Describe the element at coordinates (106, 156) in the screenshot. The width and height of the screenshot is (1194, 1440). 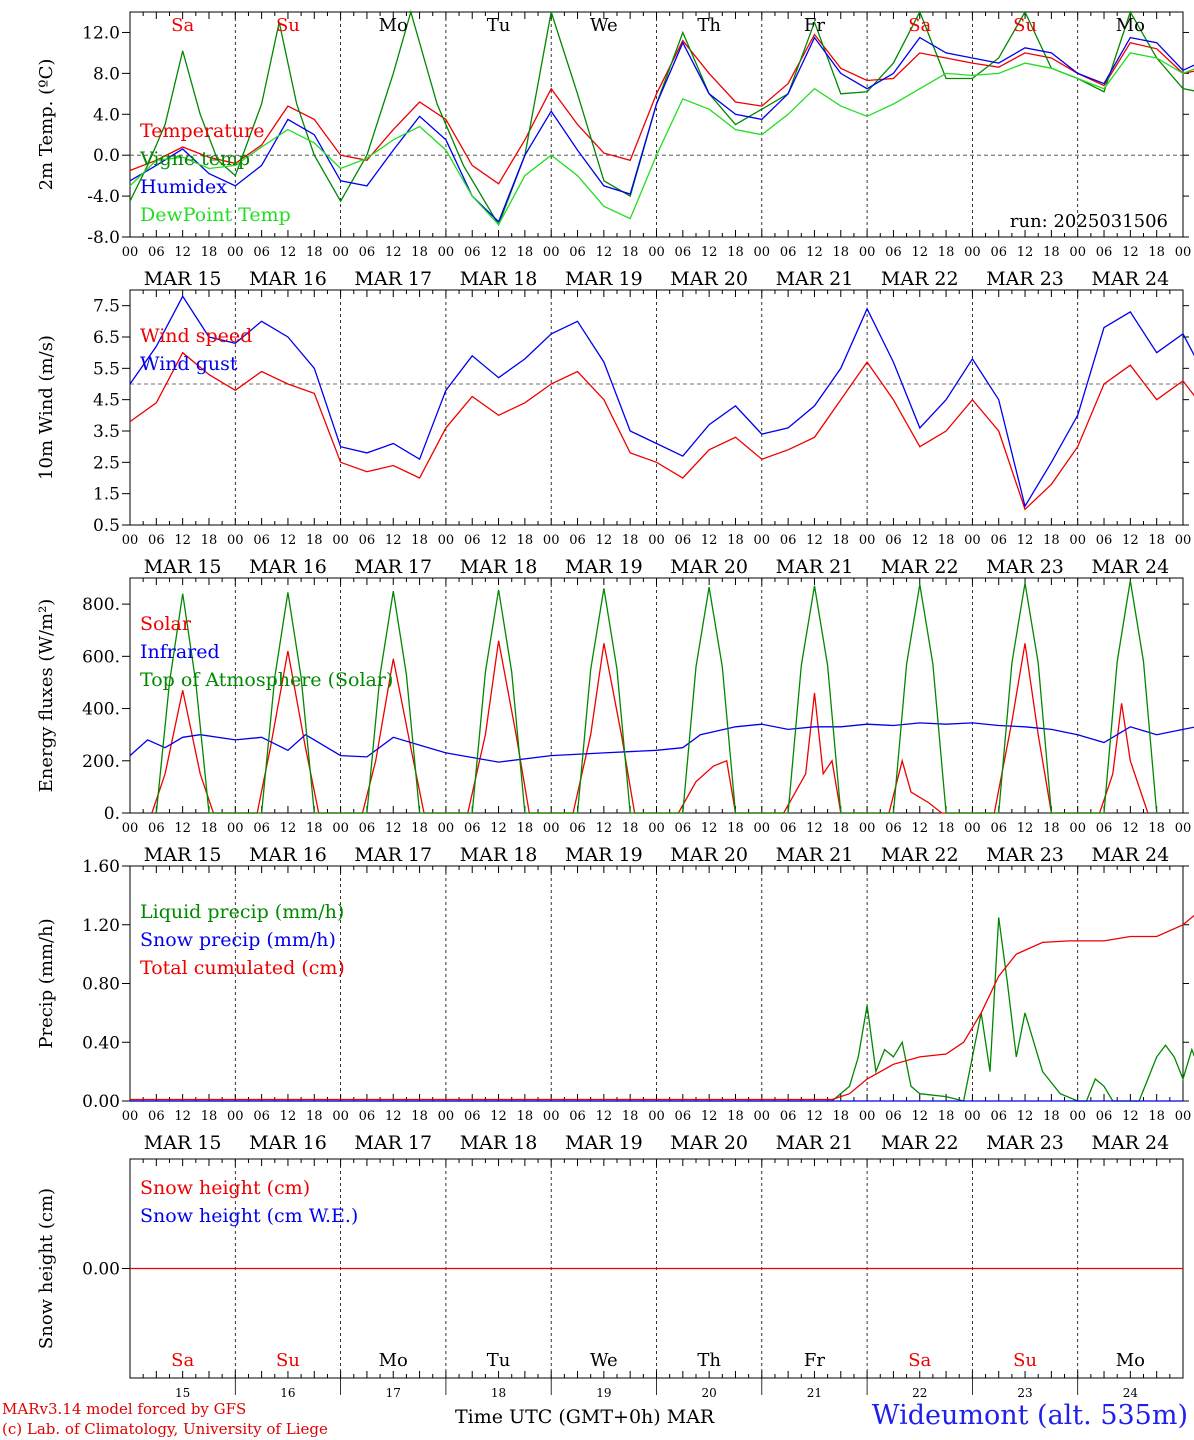
I see `y-tick-label: 0.0` at that location.